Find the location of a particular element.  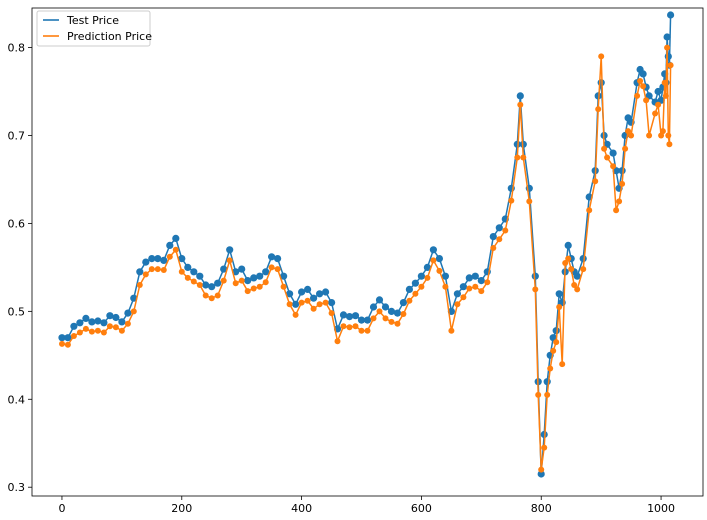

legend-label-prediction-price: Prediction Price is located at coordinates (109, 36).